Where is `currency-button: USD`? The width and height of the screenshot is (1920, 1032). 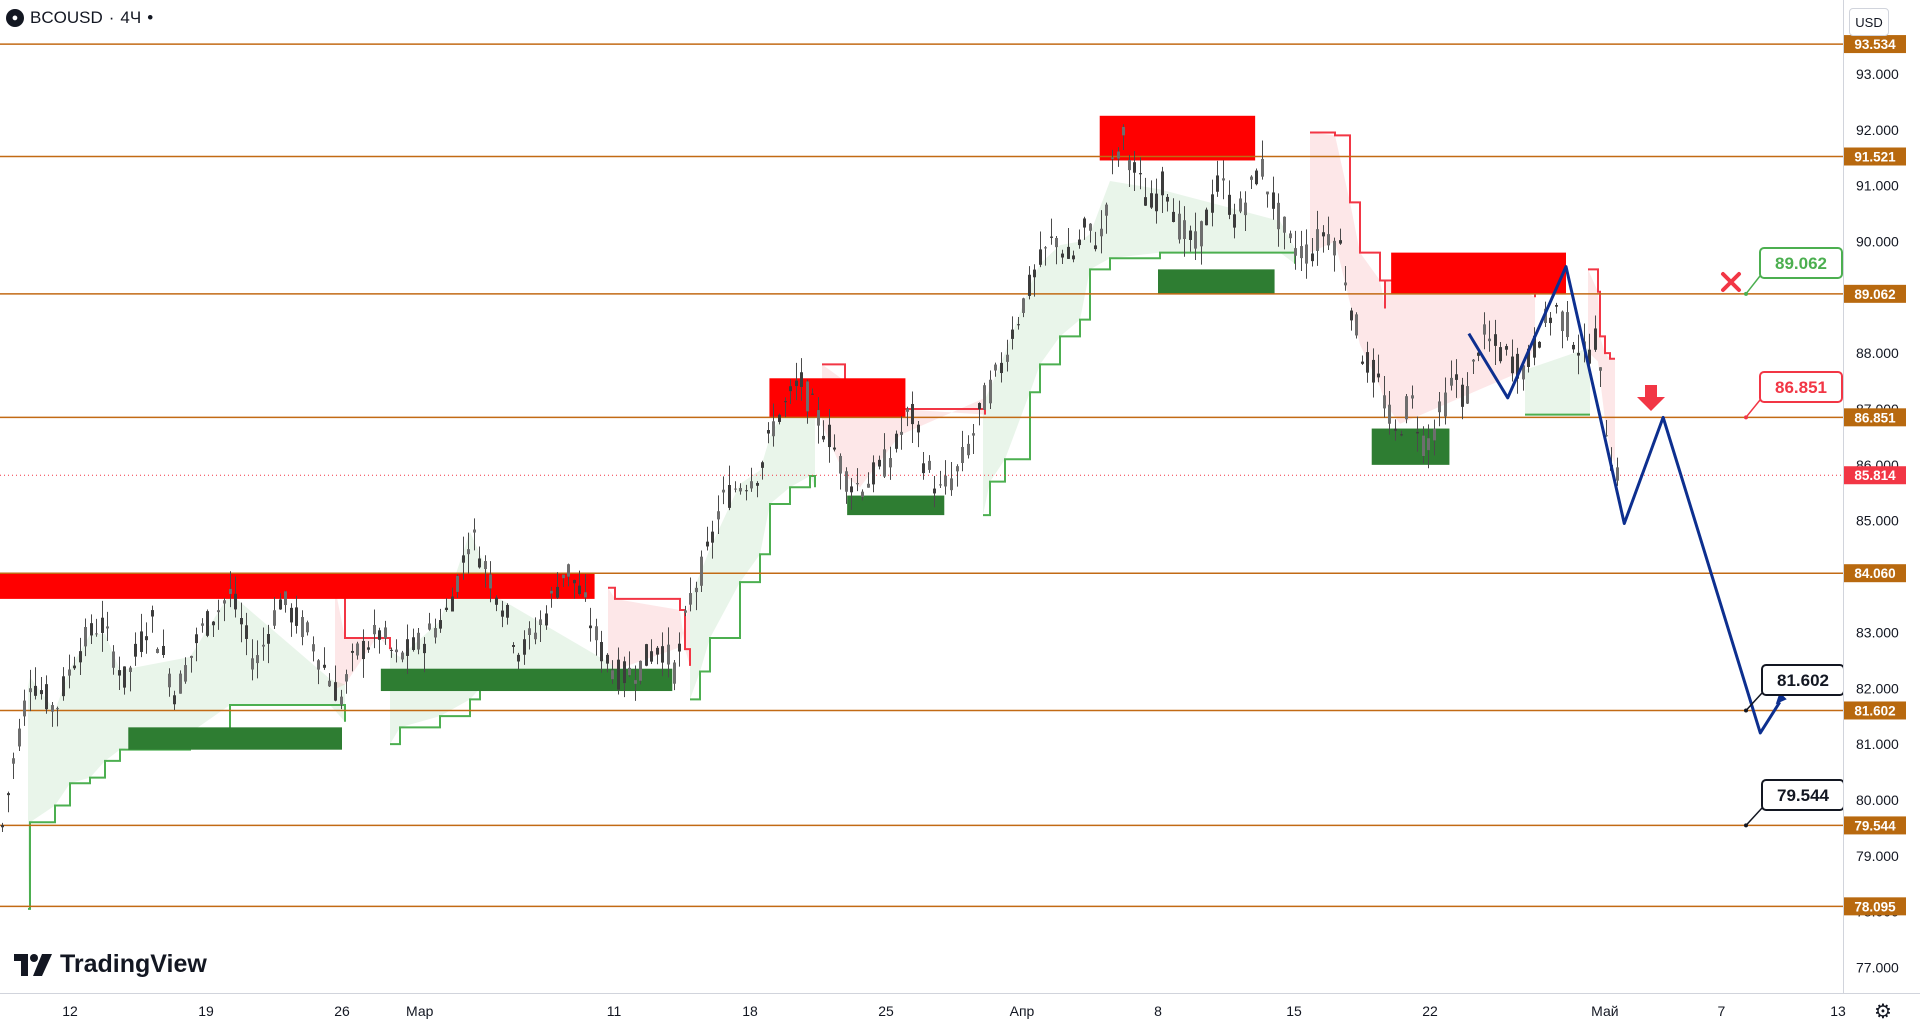 currency-button: USD is located at coordinates (1869, 22).